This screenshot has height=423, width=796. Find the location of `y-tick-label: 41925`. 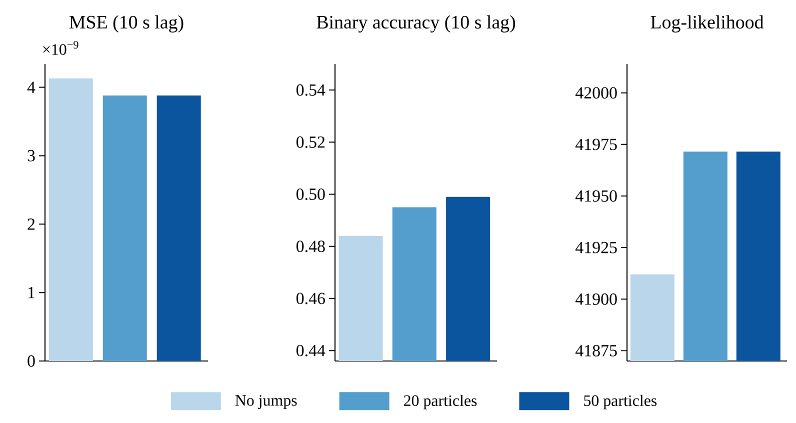

y-tick-label: 41925 is located at coordinates (596, 248).